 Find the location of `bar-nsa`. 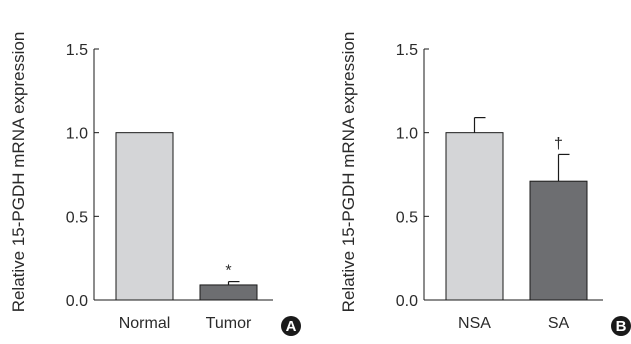

bar-nsa is located at coordinates (474, 216).